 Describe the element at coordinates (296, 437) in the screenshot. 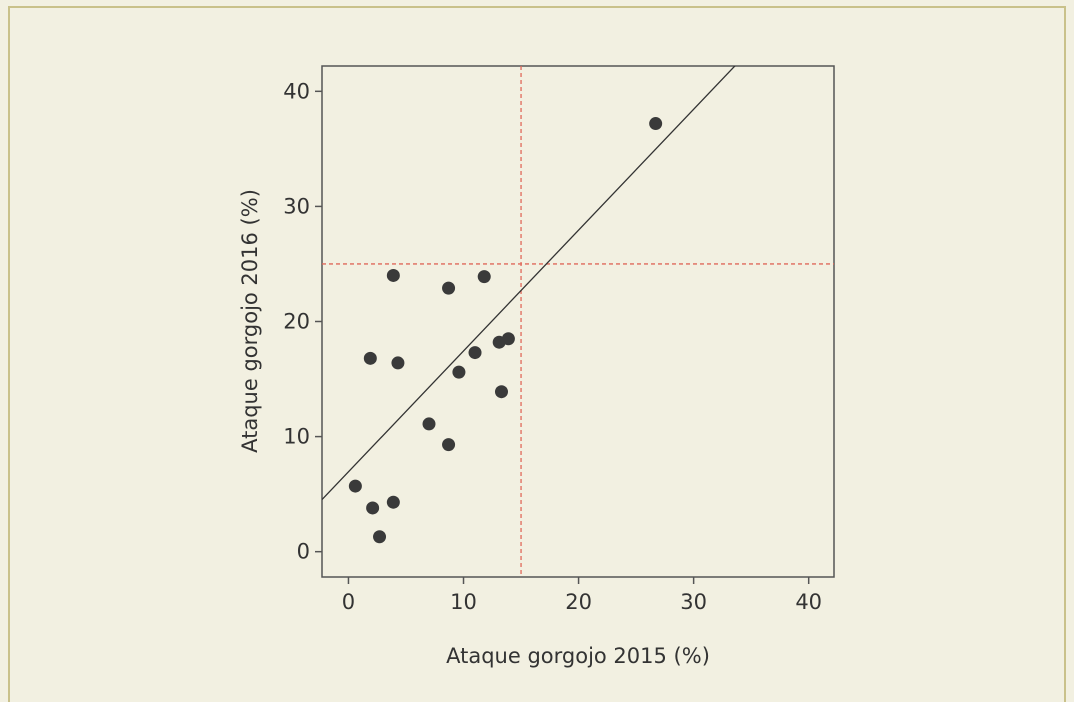

I see `y-tick-label: 10` at that location.